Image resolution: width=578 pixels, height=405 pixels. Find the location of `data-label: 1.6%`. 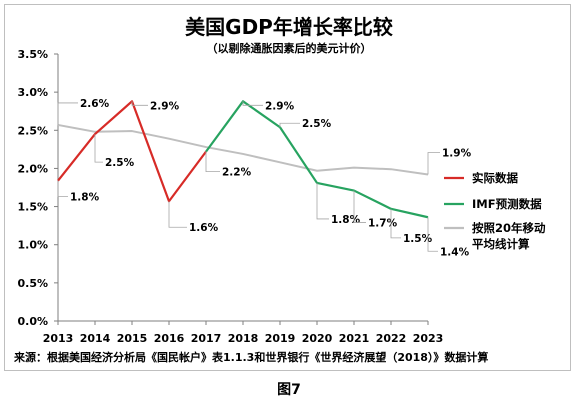

data-label: 1.6% is located at coordinates (204, 228).